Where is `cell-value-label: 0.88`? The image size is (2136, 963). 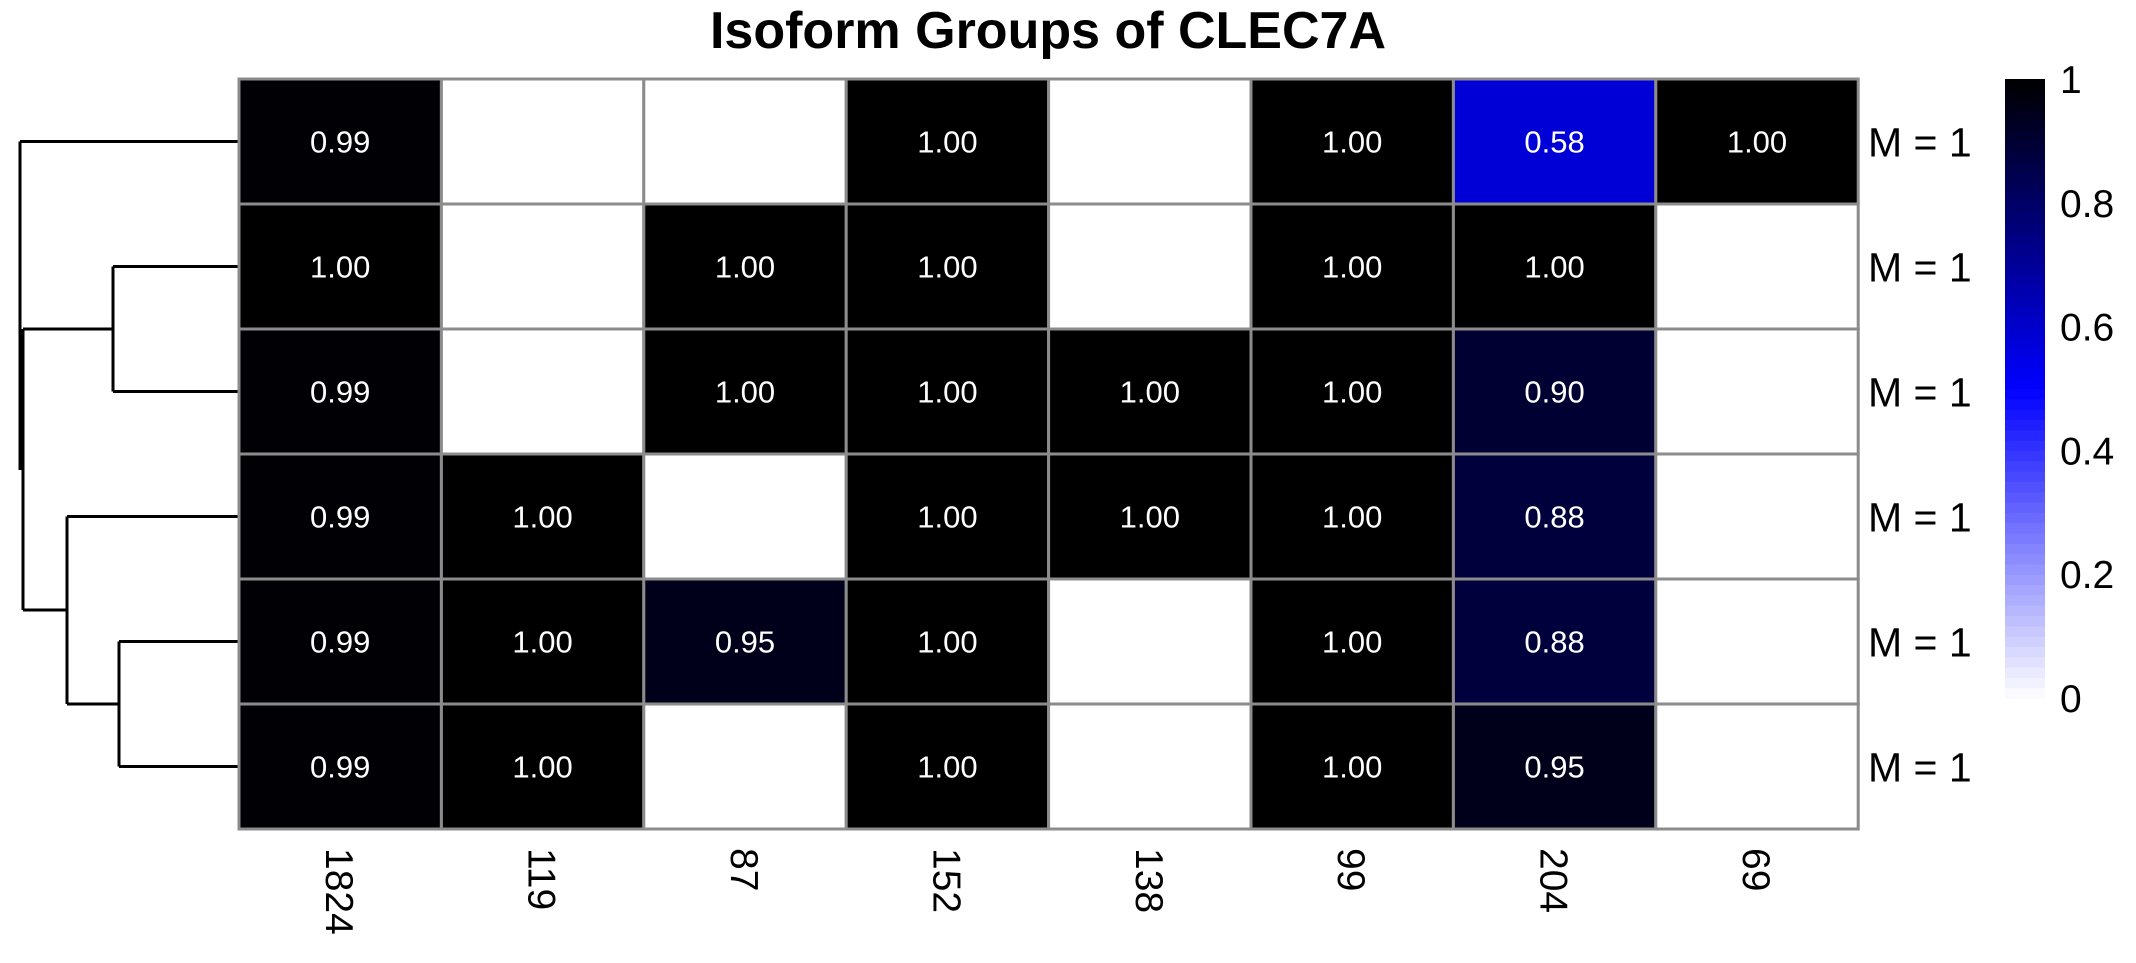 cell-value-label: 0.88 is located at coordinates (1554, 642).